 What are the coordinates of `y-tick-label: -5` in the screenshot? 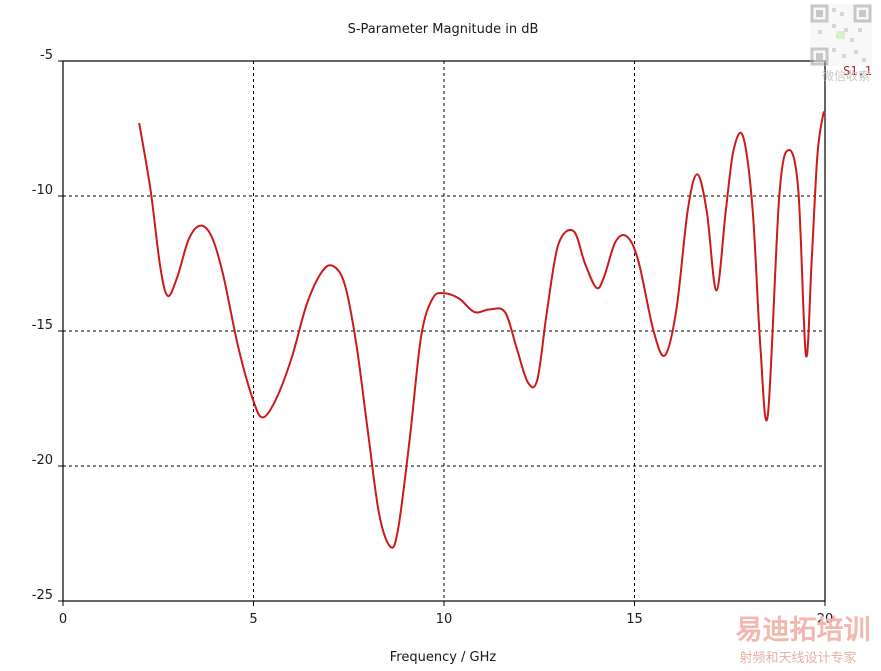 It's located at (46, 55).